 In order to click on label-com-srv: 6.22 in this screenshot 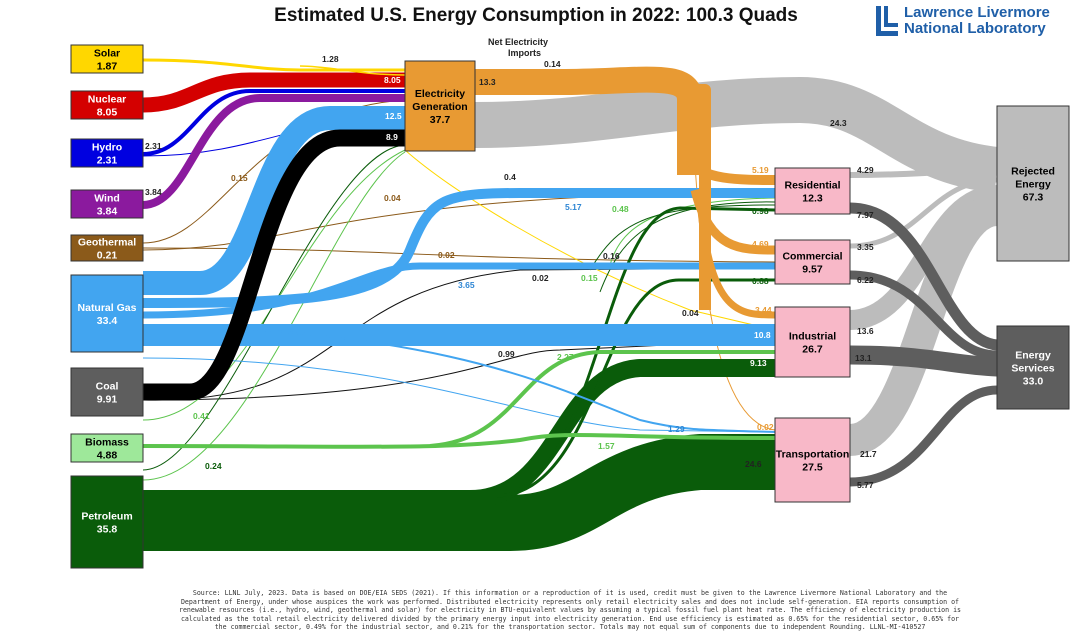, I will do `click(865, 280)`.